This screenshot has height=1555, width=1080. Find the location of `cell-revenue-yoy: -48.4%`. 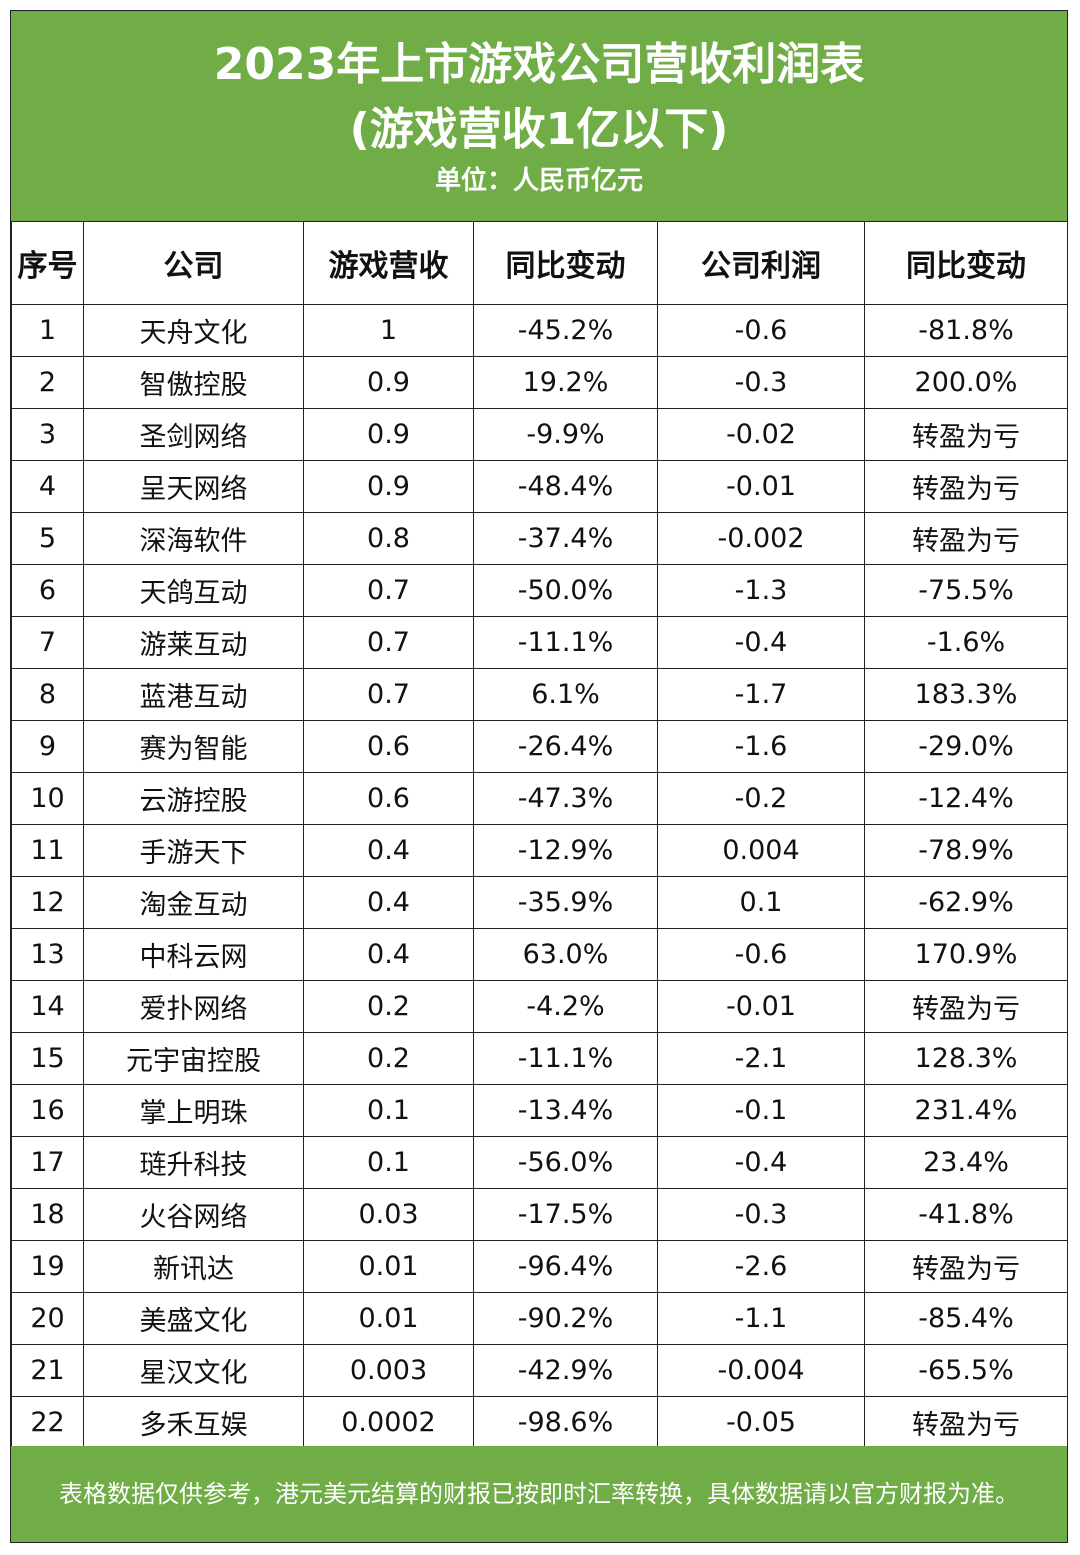

cell-revenue-yoy: -48.4% is located at coordinates (565, 486).